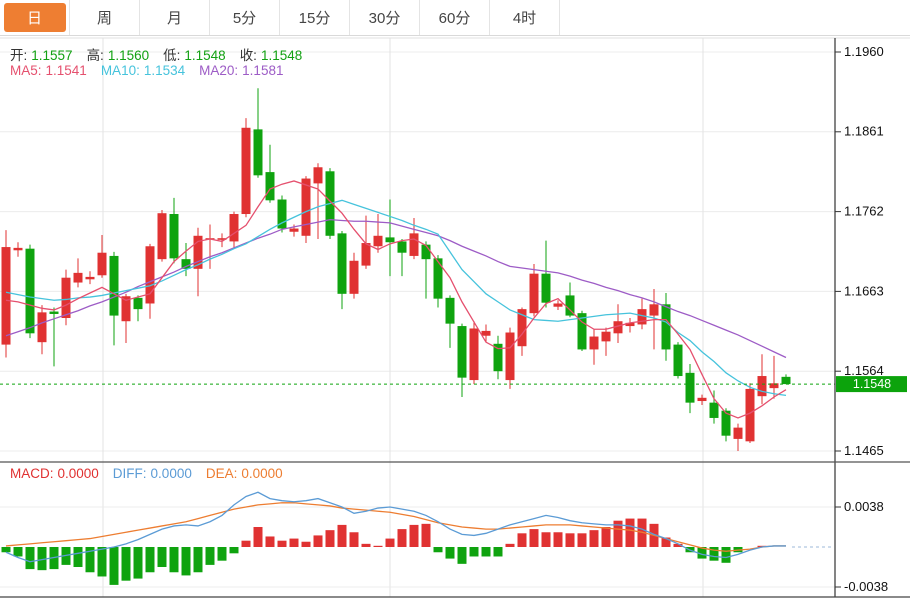  Describe the element at coordinates (864, 450) in the screenshot. I see `price-tick-1.1465: 1.1465` at that location.